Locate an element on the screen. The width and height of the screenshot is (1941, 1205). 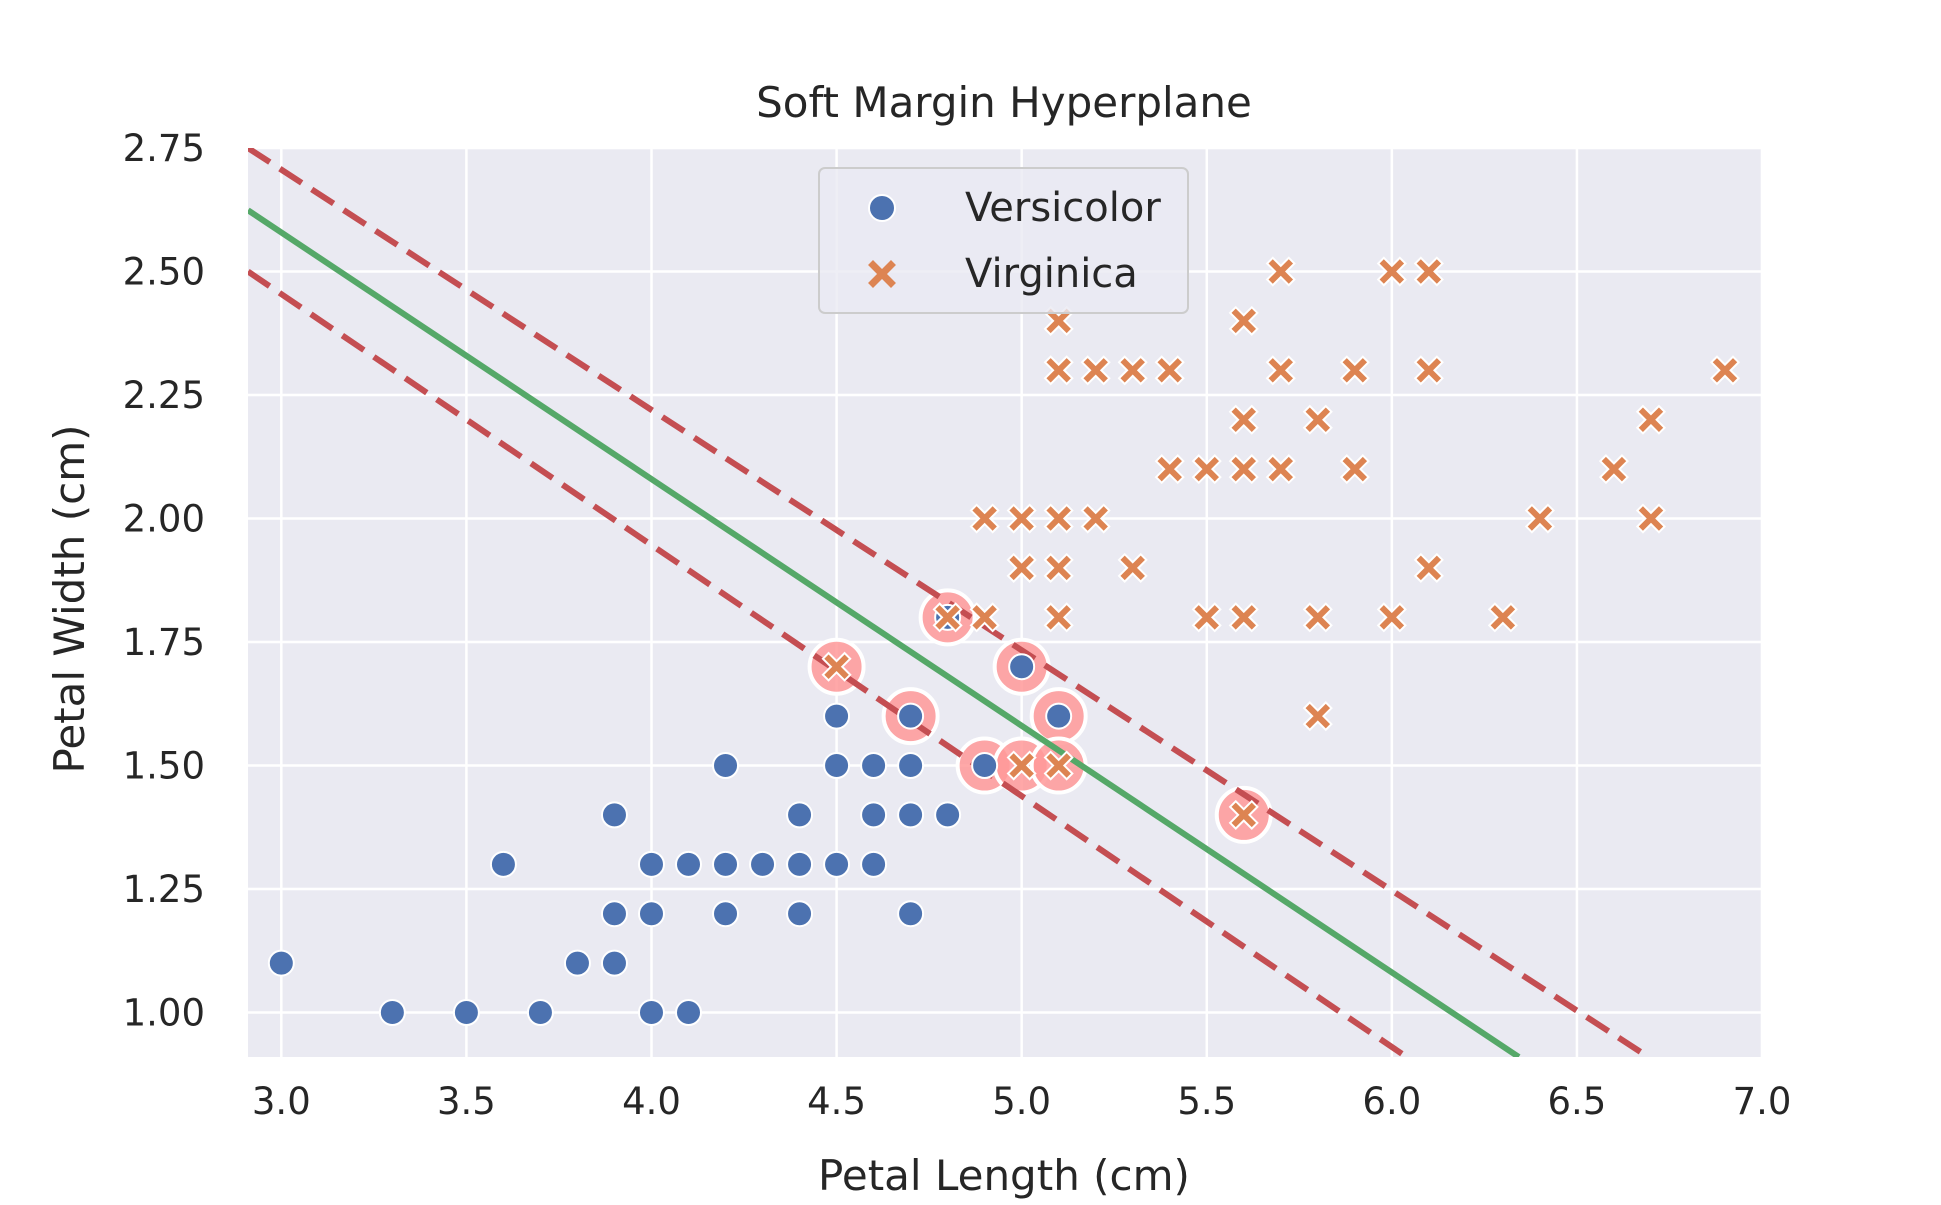
y-tick-label: 1.50 is located at coordinates (164, 766).